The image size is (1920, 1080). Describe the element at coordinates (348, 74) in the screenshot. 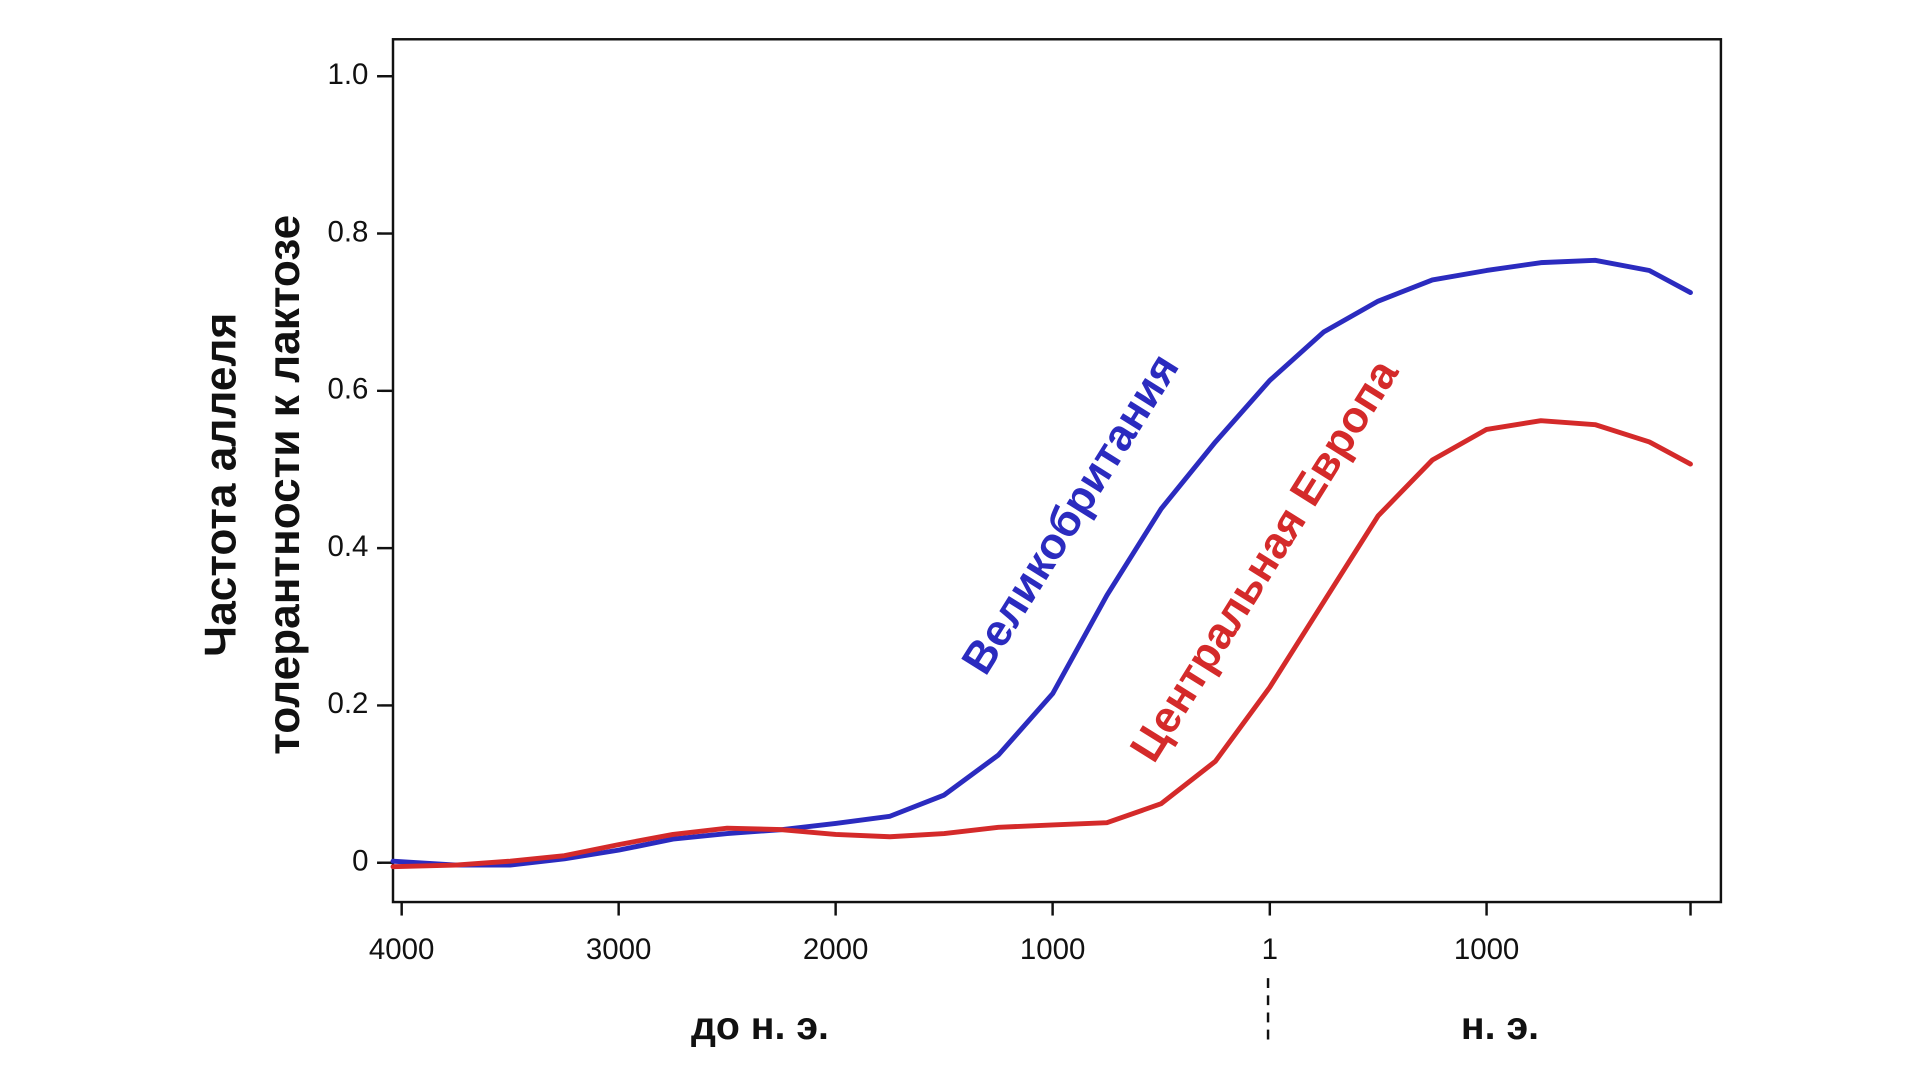

I see `y-tick-label: 1.0` at that location.